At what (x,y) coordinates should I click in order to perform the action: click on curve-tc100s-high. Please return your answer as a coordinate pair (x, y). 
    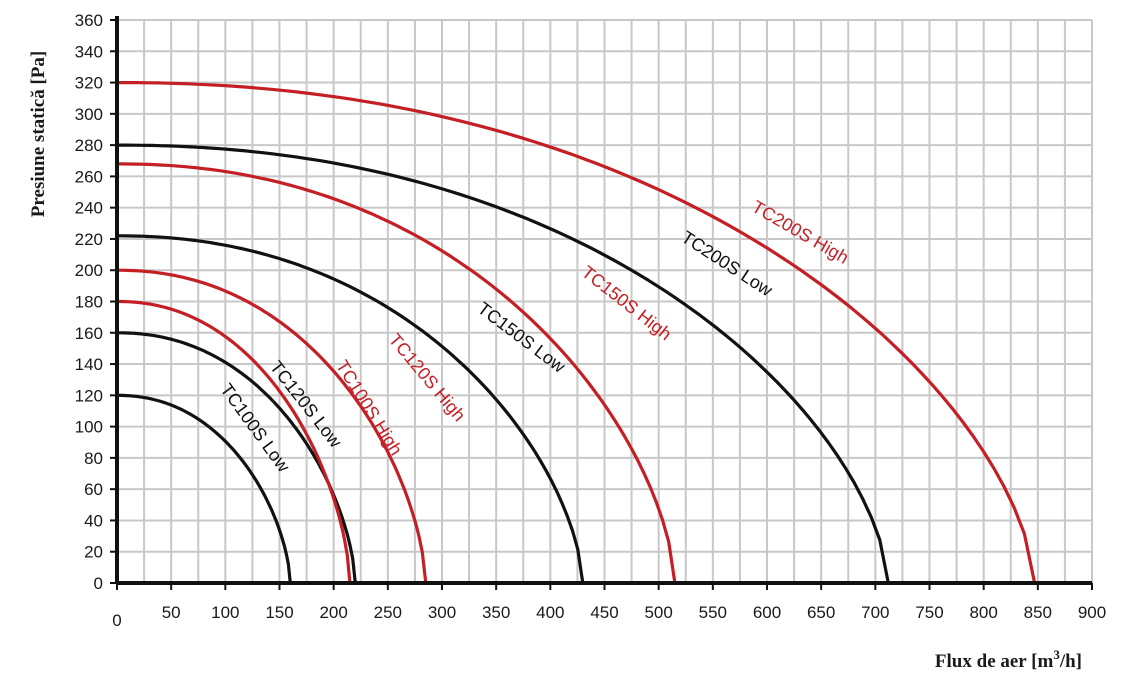
    Looking at the image, I should click on (234, 441).